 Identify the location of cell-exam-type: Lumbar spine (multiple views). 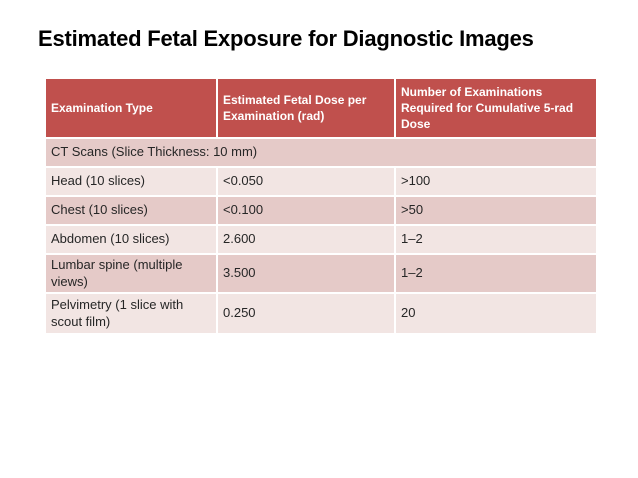
(131, 273).